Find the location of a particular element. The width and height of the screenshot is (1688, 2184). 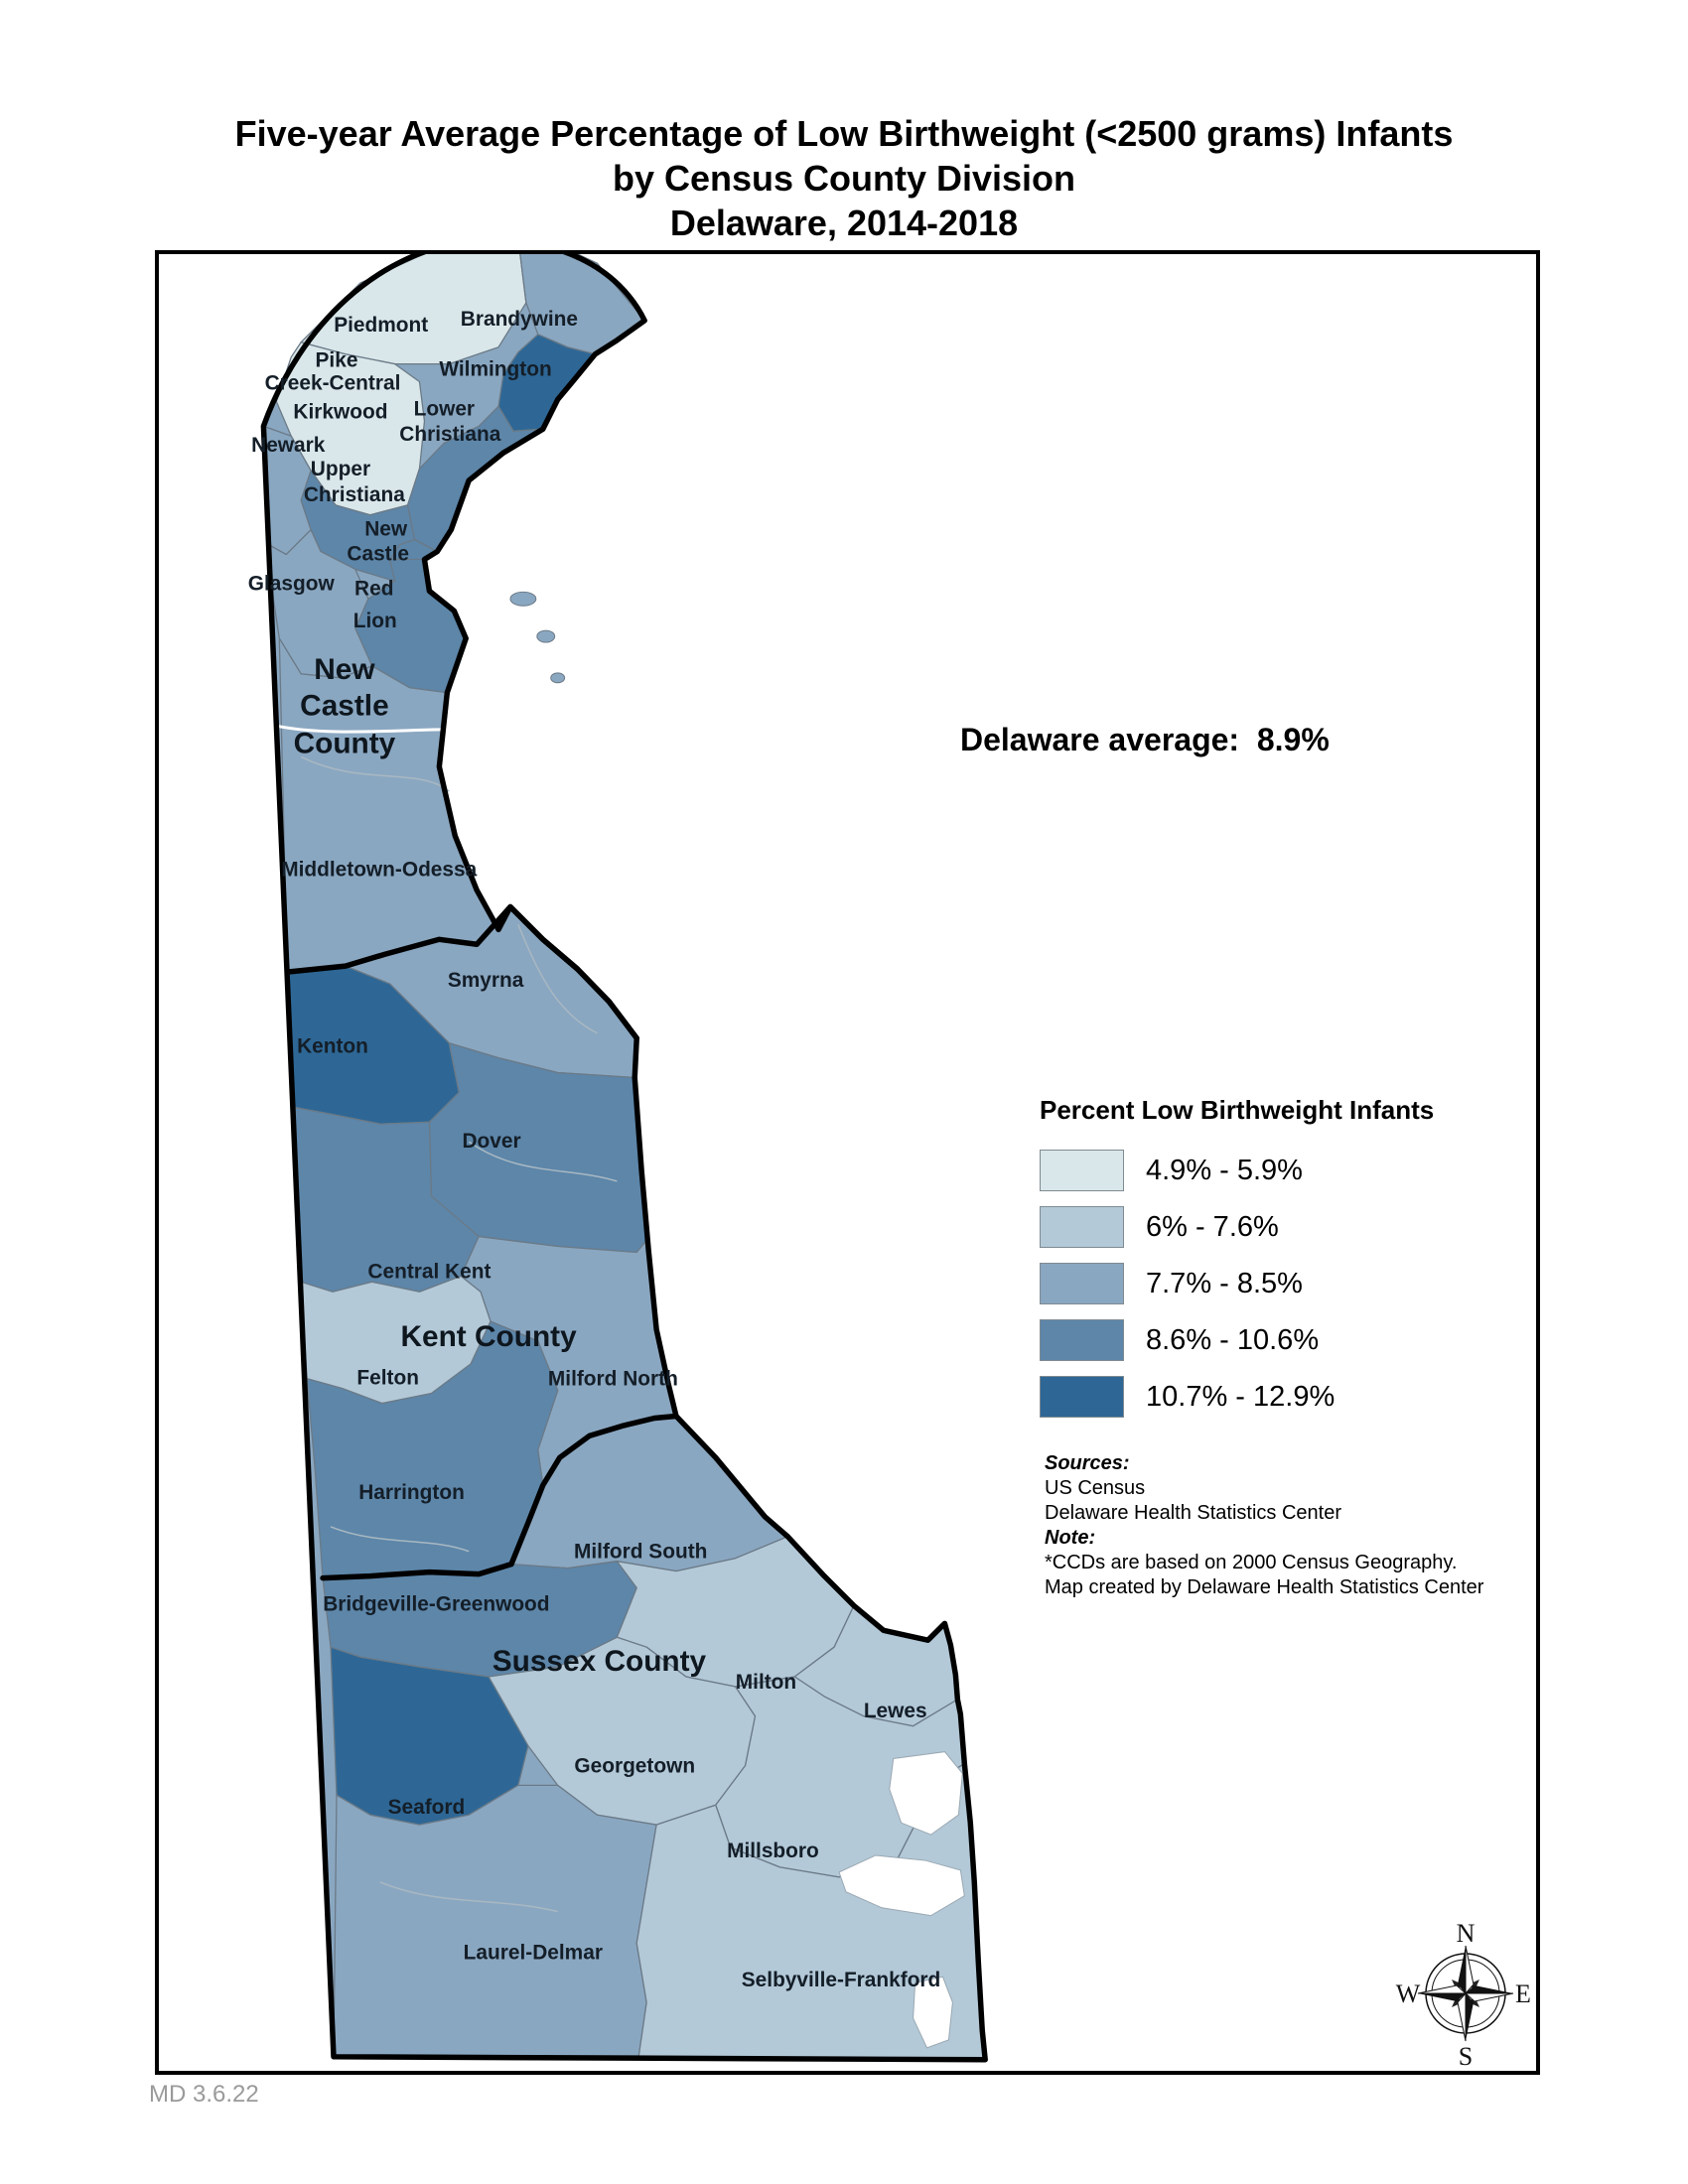

region-label-georgetown: Georgetown is located at coordinates (634, 1765).